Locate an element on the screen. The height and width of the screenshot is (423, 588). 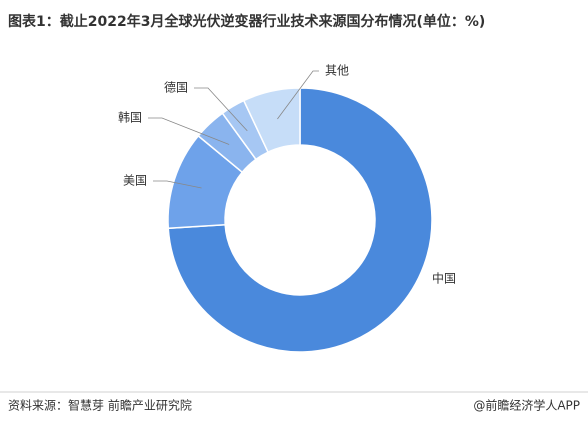
slice-label: 韩国 is located at coordinates (130, 117).